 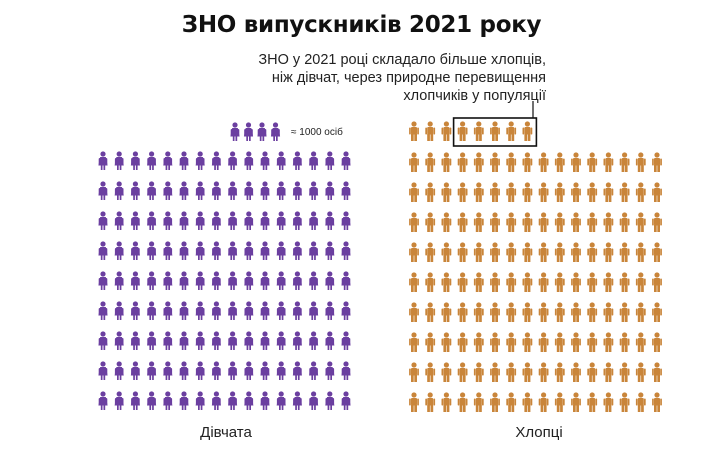 What do you see at coordinates (317, 132) in the screenshot?
I see `legend-label: ≈ 1000 осіб` at bounding box center [317, 132].